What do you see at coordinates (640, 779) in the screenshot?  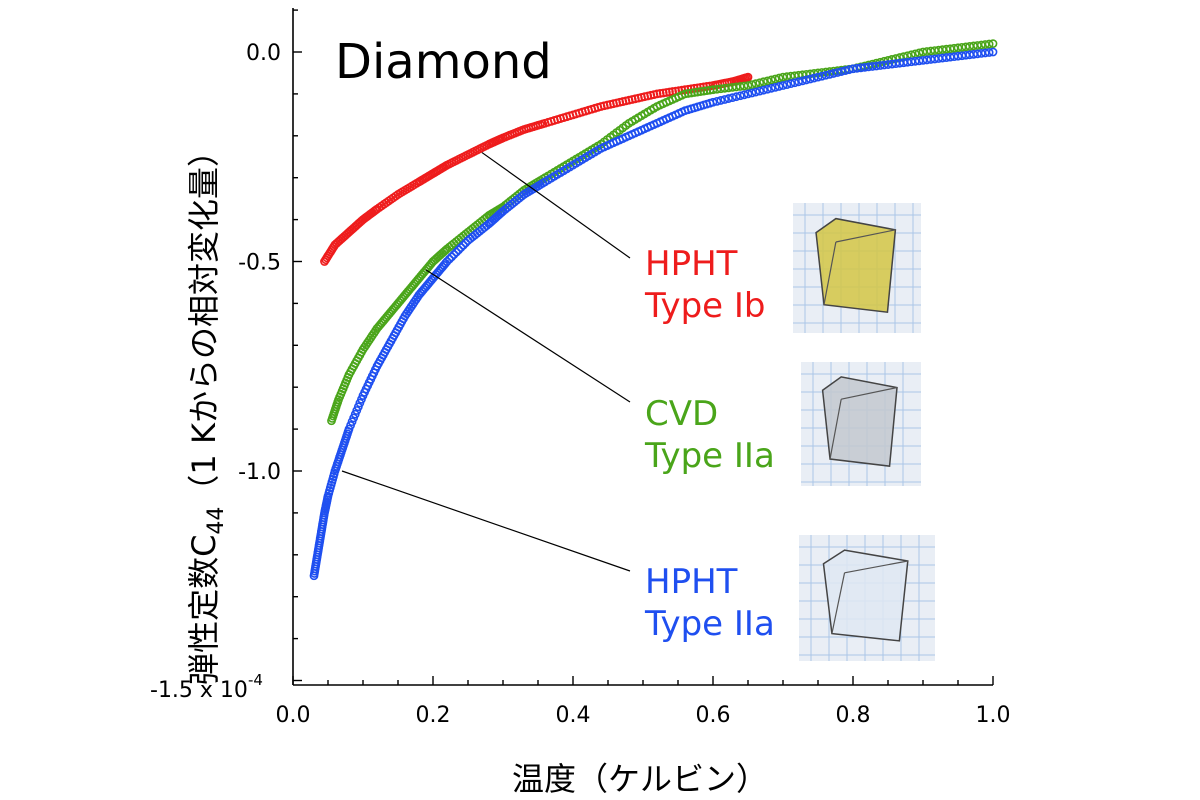 I see `x-axis-label: 温度（ケルビン）` at bounding box center [640, 779].